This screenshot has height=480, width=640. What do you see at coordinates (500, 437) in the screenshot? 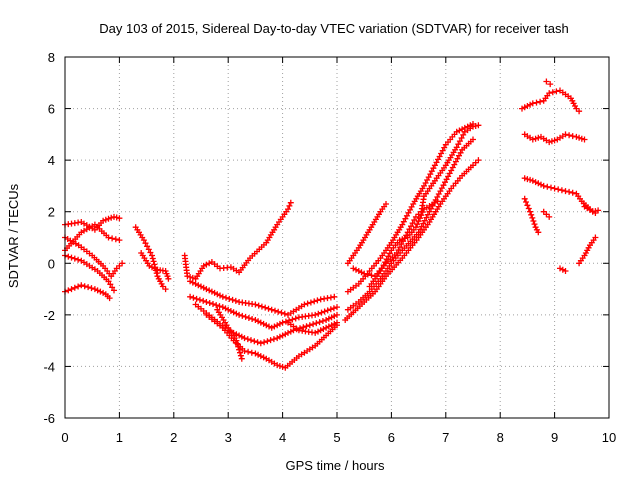
I see `x-tick-label: 8` at bounding box center [500, 437].